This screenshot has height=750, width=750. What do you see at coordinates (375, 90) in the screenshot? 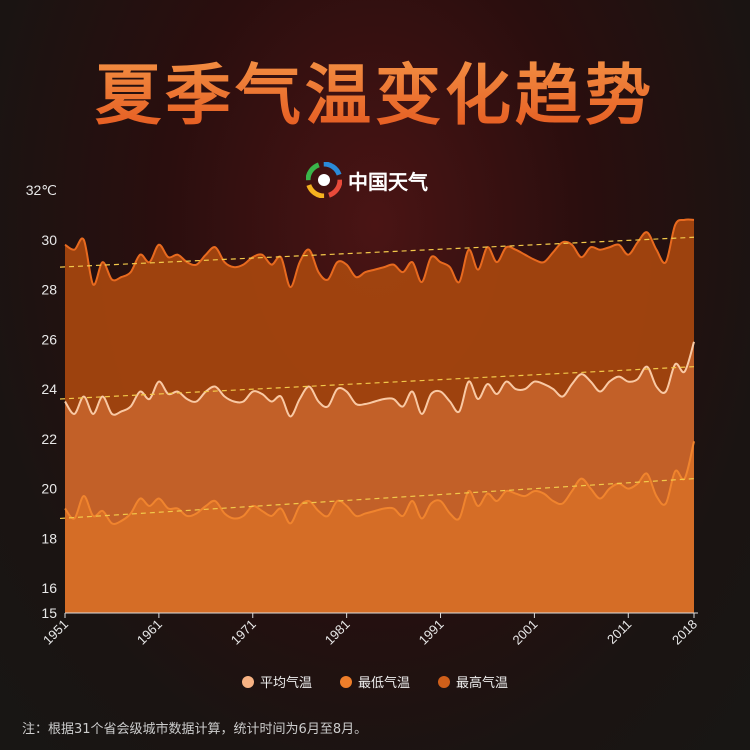
I see `chart-title: 夏季气温变化趋势` at bounding box center [375, 90].